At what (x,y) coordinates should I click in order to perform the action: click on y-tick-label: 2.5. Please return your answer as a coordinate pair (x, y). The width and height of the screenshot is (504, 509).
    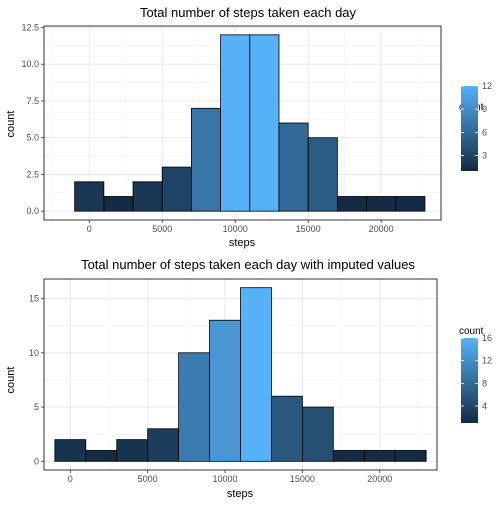
    Looking at the image, I should click on (32, 174).